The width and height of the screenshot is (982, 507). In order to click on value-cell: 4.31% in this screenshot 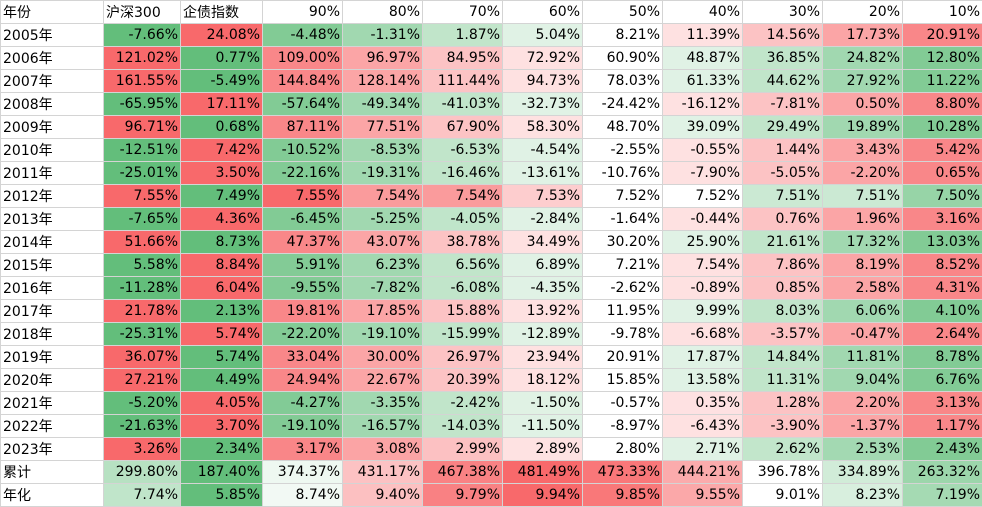, I will do `click(942, 288)`.